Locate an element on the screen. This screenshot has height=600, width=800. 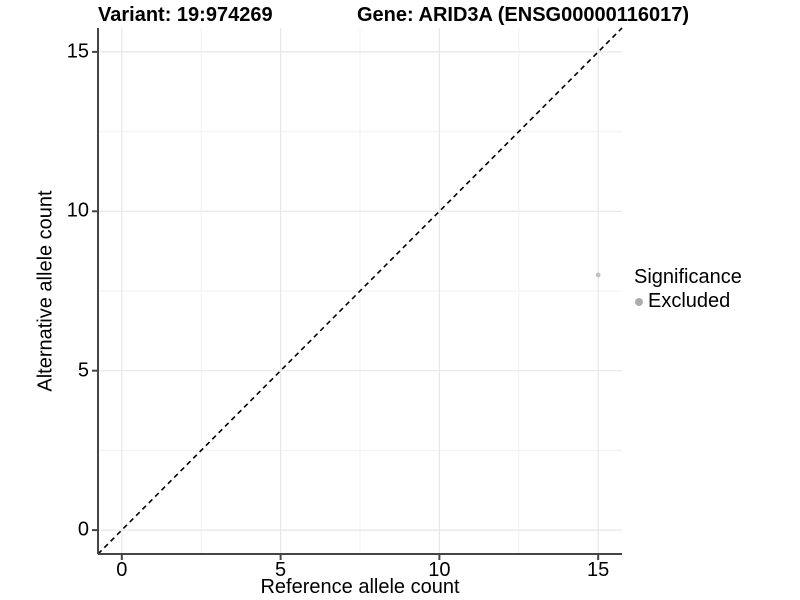
y-axis-title: Alternative allele count is located at coordinates (45, 291).